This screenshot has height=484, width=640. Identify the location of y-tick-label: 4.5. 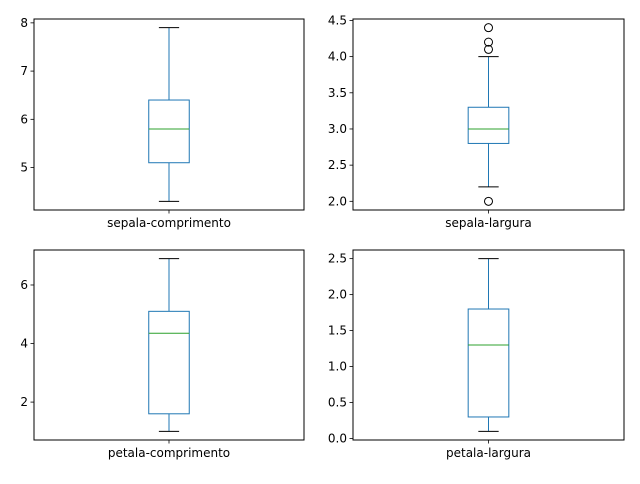
(337, 20).